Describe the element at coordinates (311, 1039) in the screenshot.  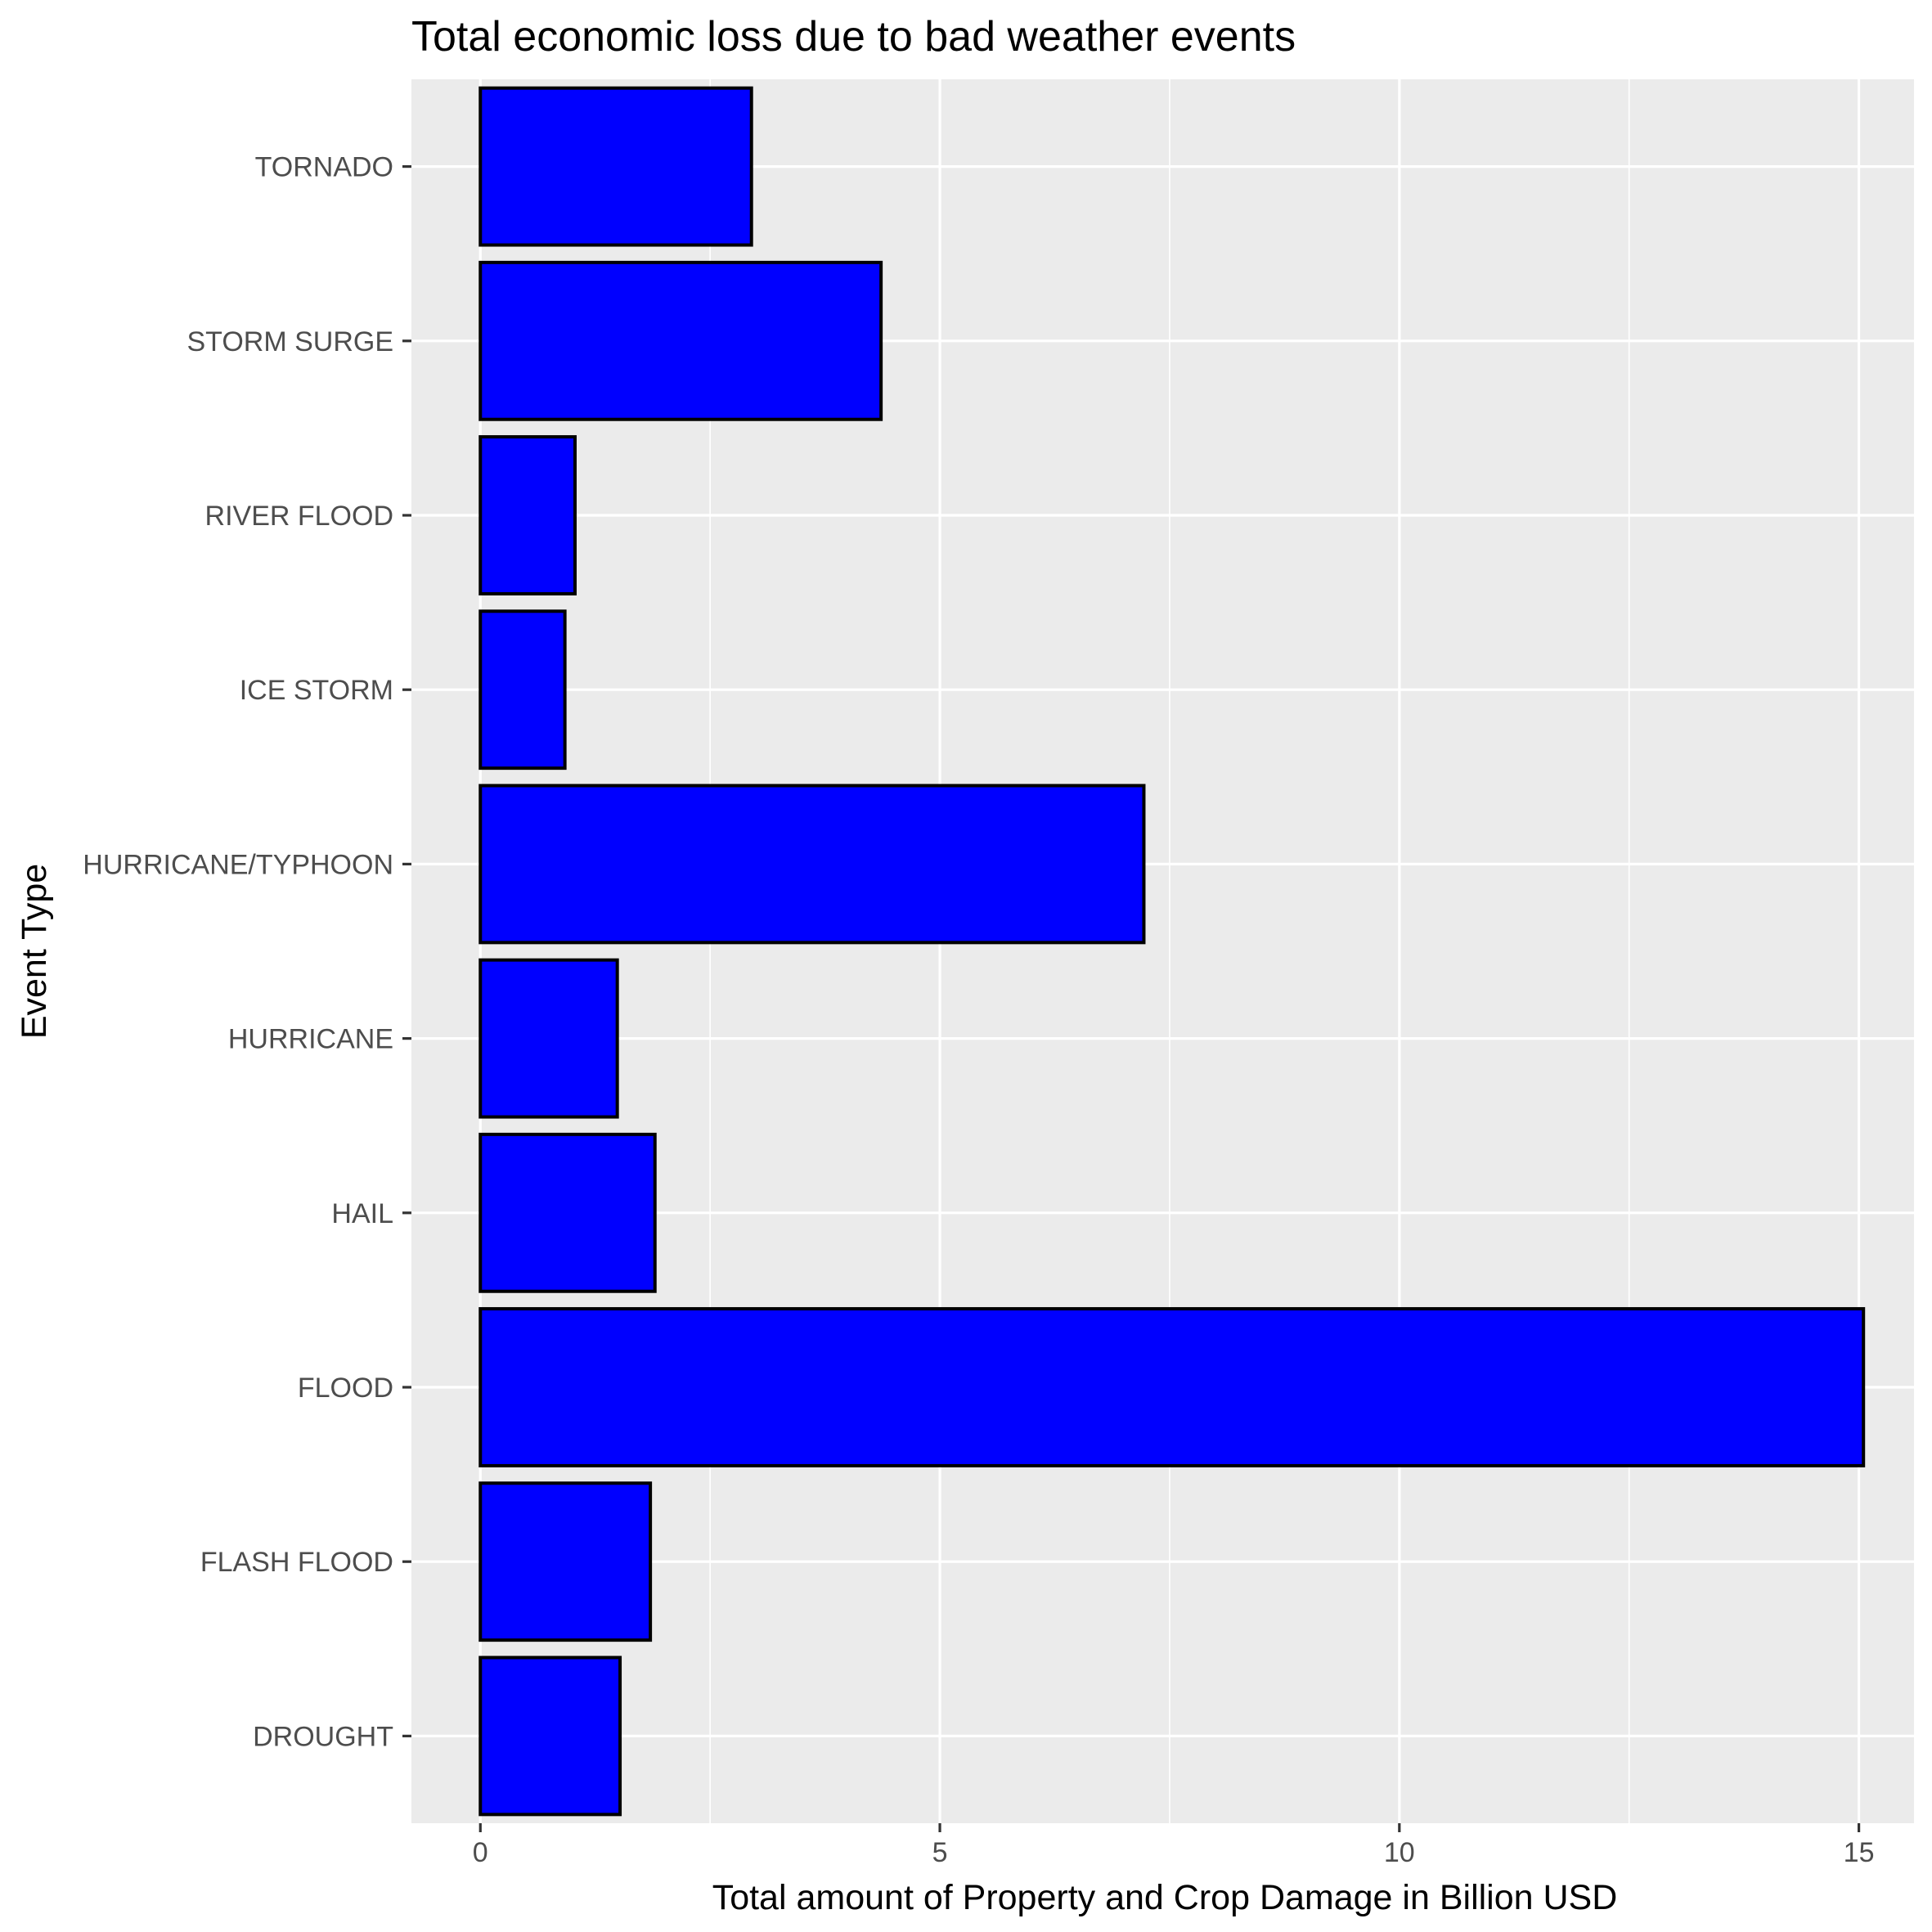
I see `y-tick-label: HURRICANE` at that location.